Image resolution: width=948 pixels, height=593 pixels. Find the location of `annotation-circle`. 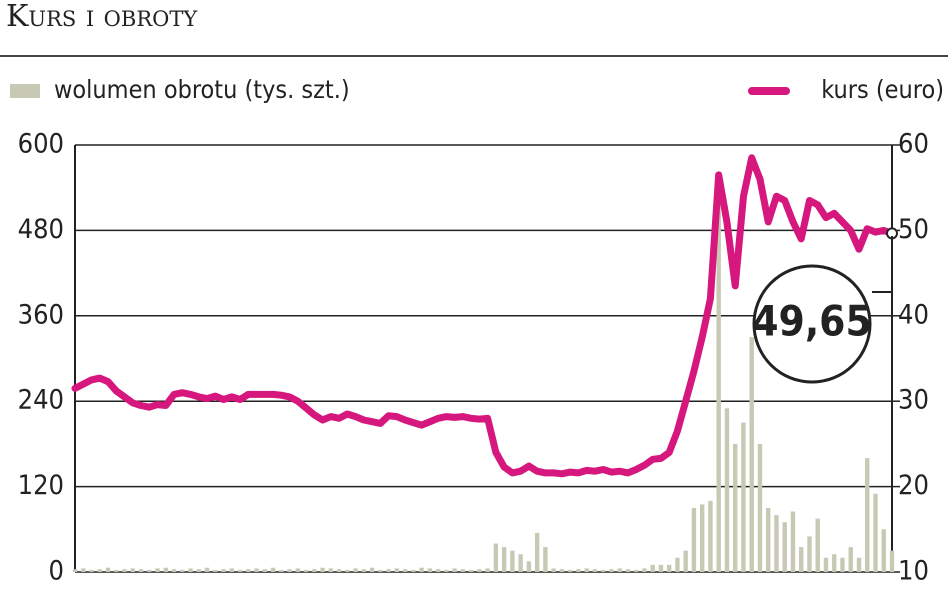

annotation-circle is located at coordinates (812, 324).